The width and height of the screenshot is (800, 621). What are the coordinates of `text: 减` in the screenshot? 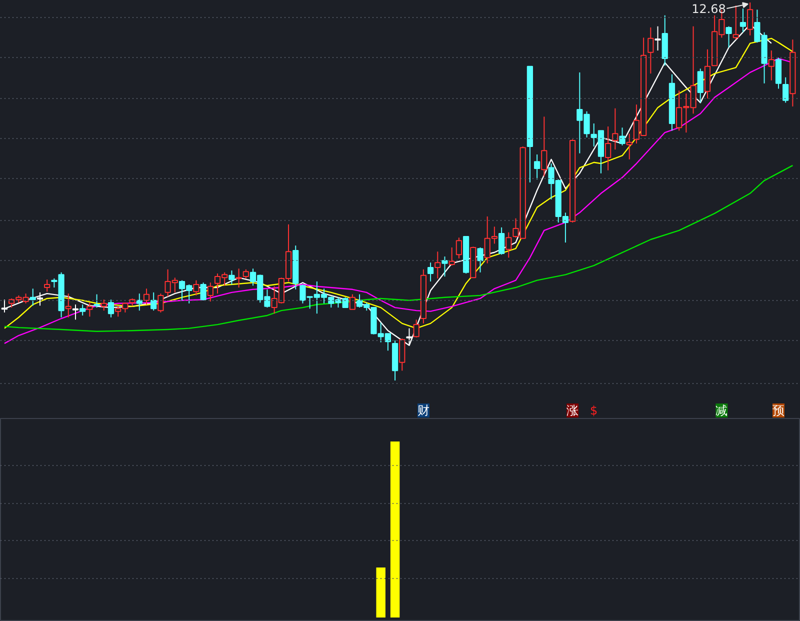 It's located at (722, 411).